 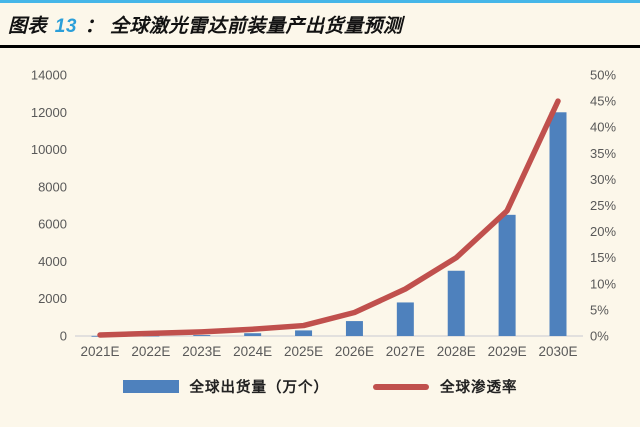 I want to click on chart-title-bar: 图表 13 ： 全球激光雷达前装量产出货量预测, so click(x=320, y=25).